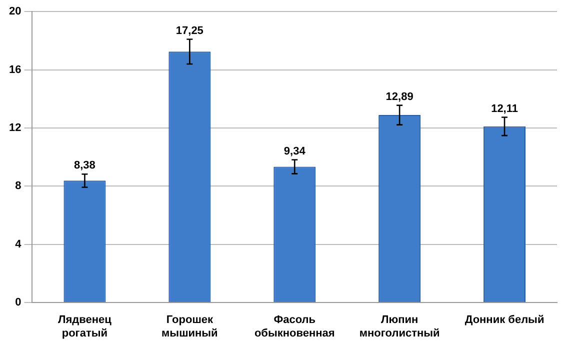 The height and width of the screenshot is (351, 573). What do you see at coordinates (295, 151) in the screenshot?
I see `data-label: 9,34` at bounding box center [295, 151].